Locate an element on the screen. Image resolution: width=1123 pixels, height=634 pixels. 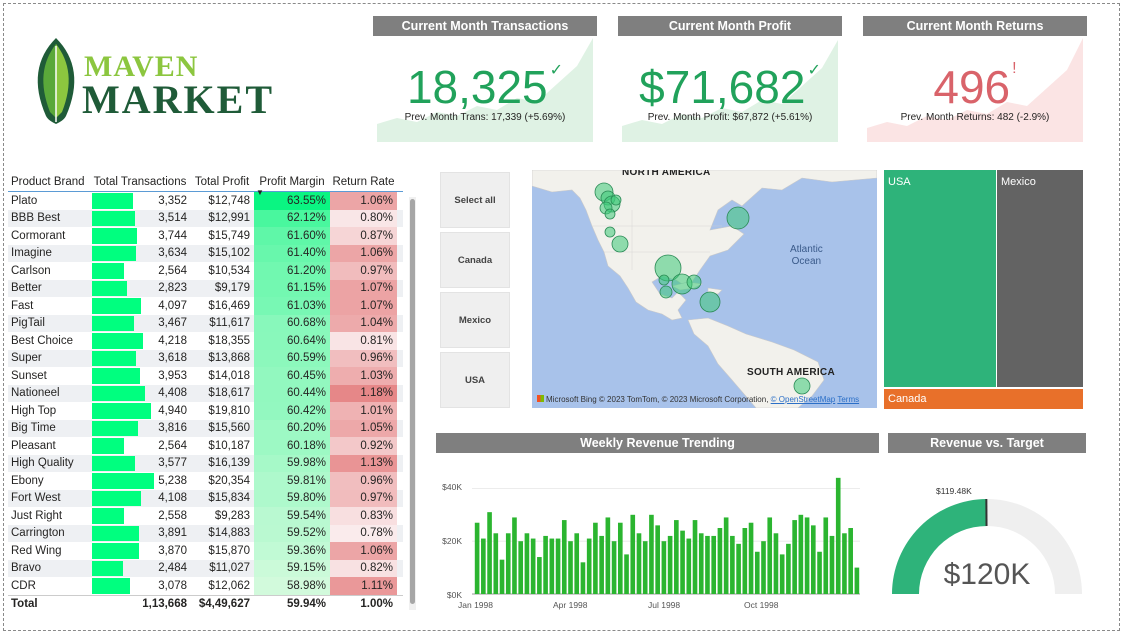
table-row: Red Wing 3,870 $15,870 59.36% 1.06% is located at coordinates (205, 551).